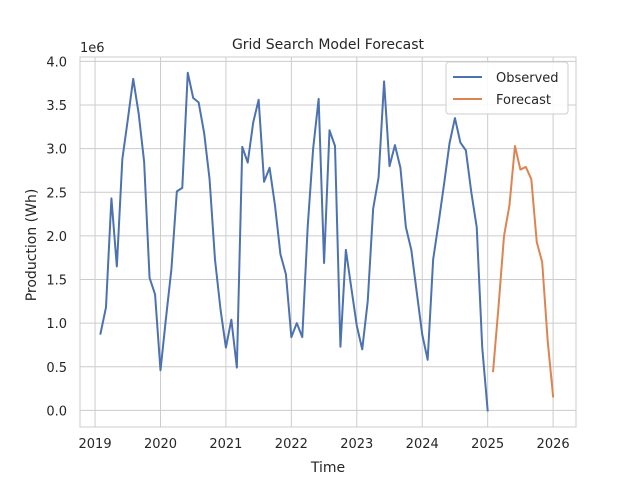 The height and width of the screenshot is (480, 640). What do you see at coordinates (56, 193) in the screenshot?
I see `y-tick-label: 2.5` at bounding box center [56, 193].